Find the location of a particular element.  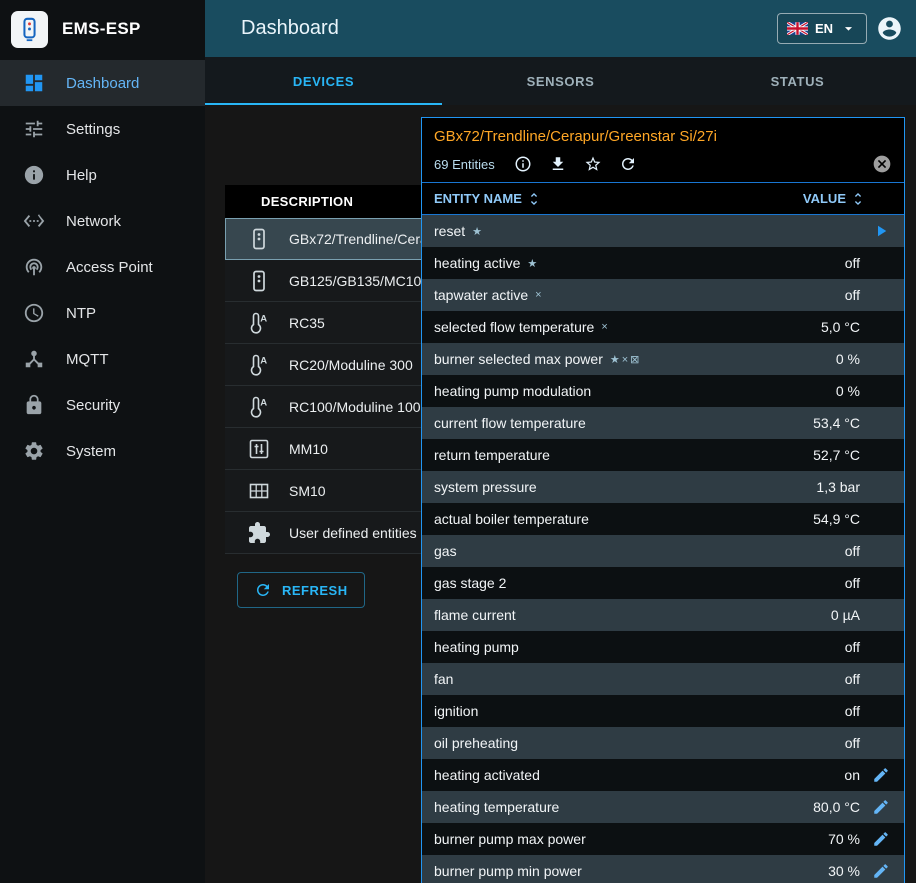

entity-name: tapwater active is located at coordinates (481, 295).